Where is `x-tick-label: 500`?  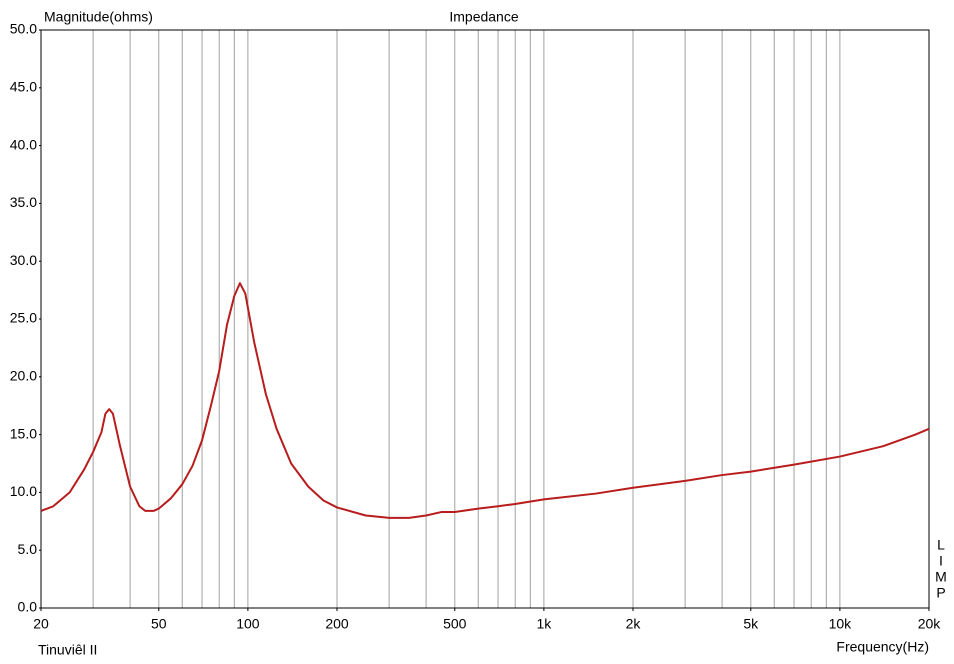
x-tick-label: 500 is located at coordinates (455, 624).